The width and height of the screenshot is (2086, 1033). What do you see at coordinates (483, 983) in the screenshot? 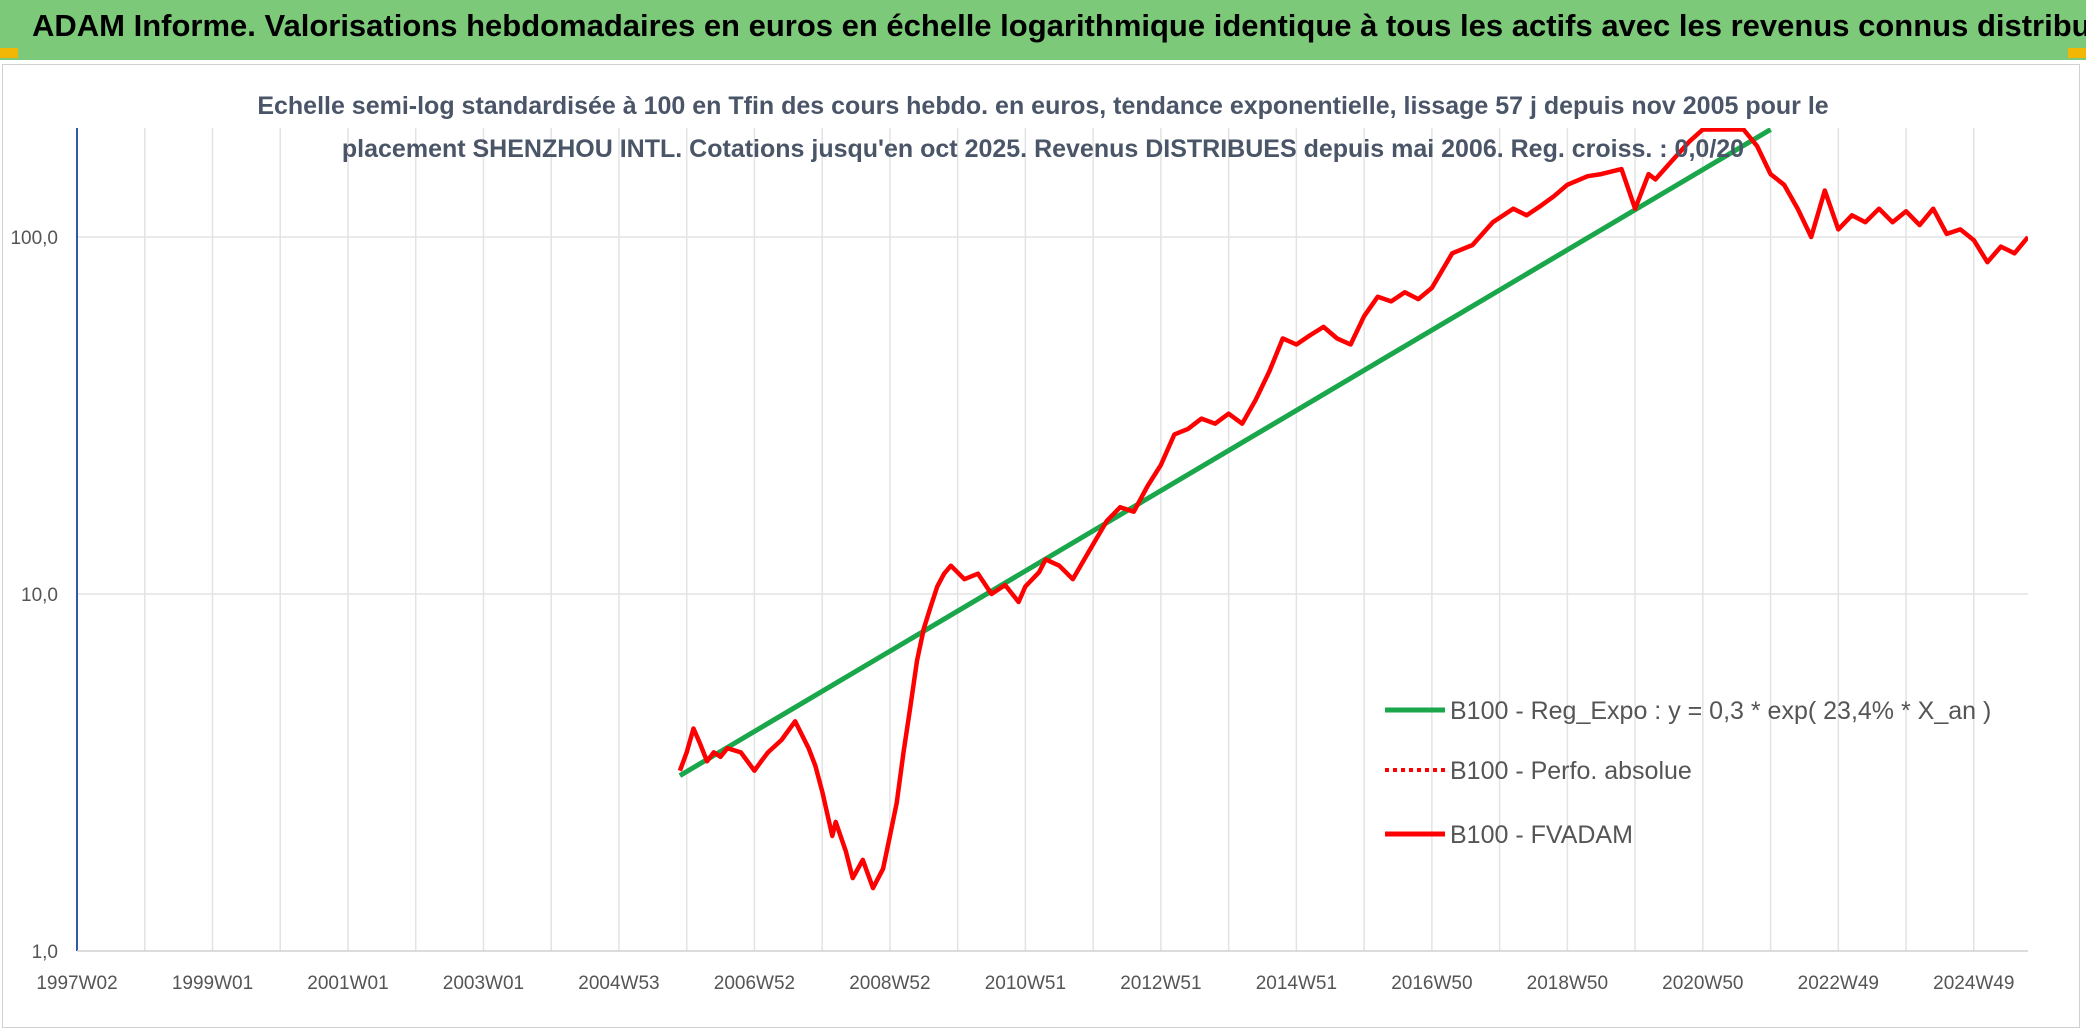
I see `x-tick-label: 2003W01` at bounding box center [483, 983].